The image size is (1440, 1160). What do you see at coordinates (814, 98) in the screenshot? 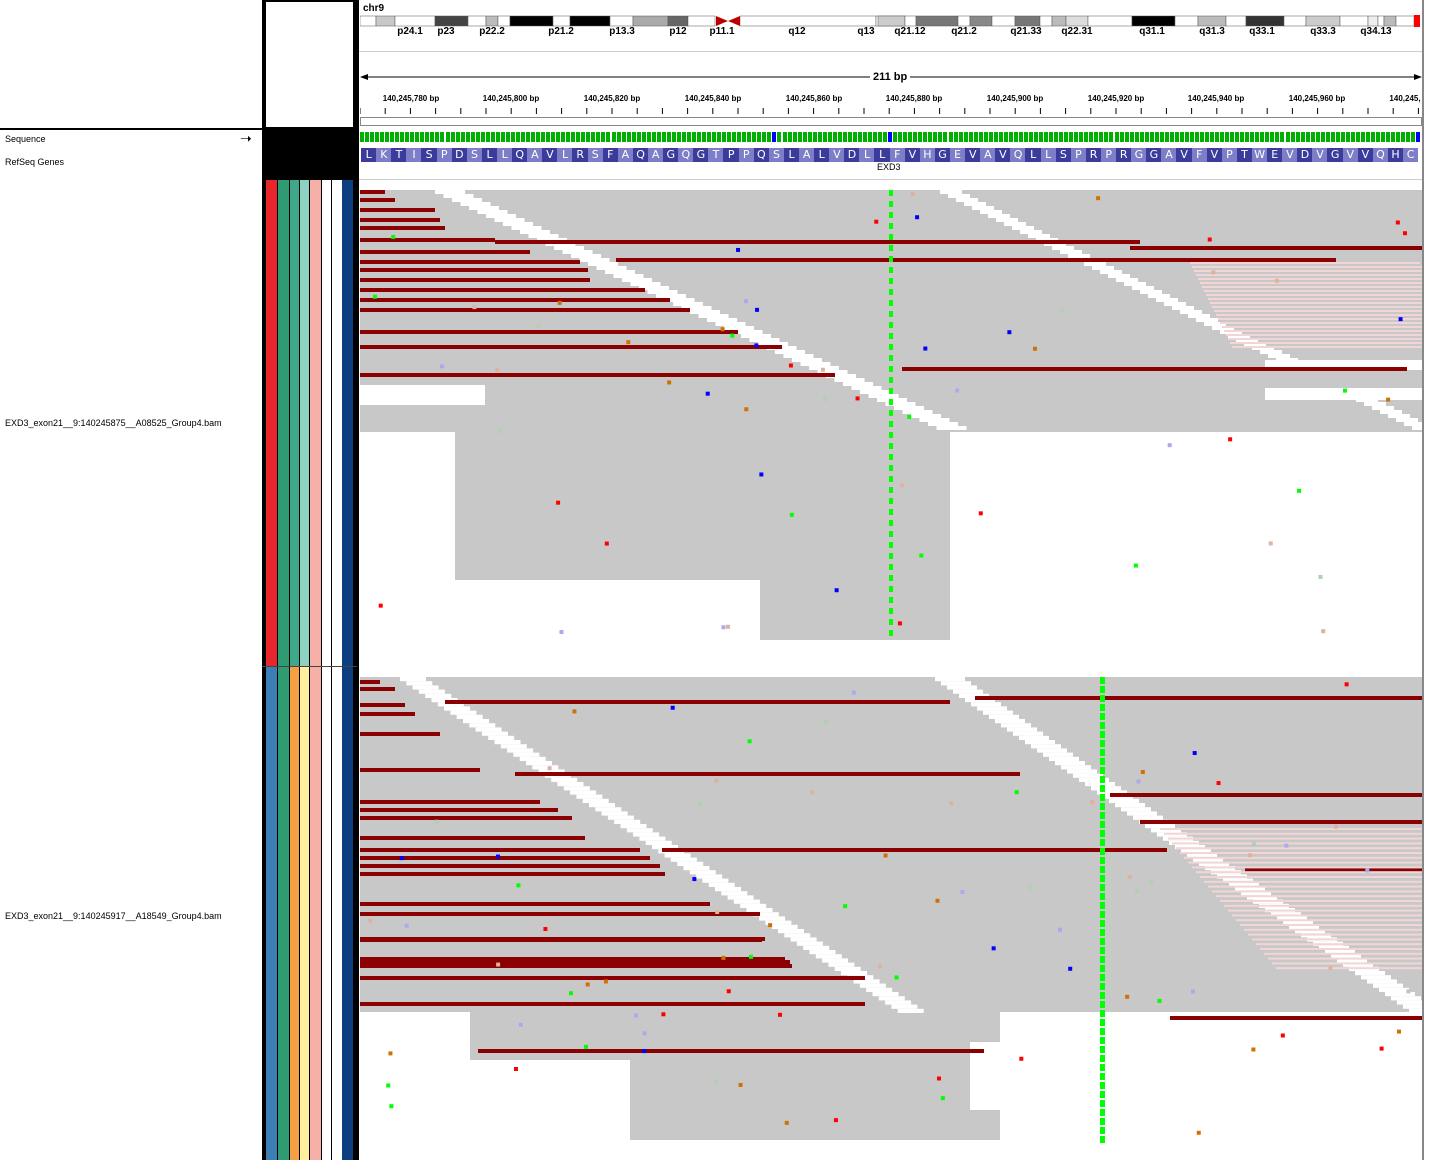
I see `ruler-tick-label: 140,245,860 bp` at bounding box center [814, 98].